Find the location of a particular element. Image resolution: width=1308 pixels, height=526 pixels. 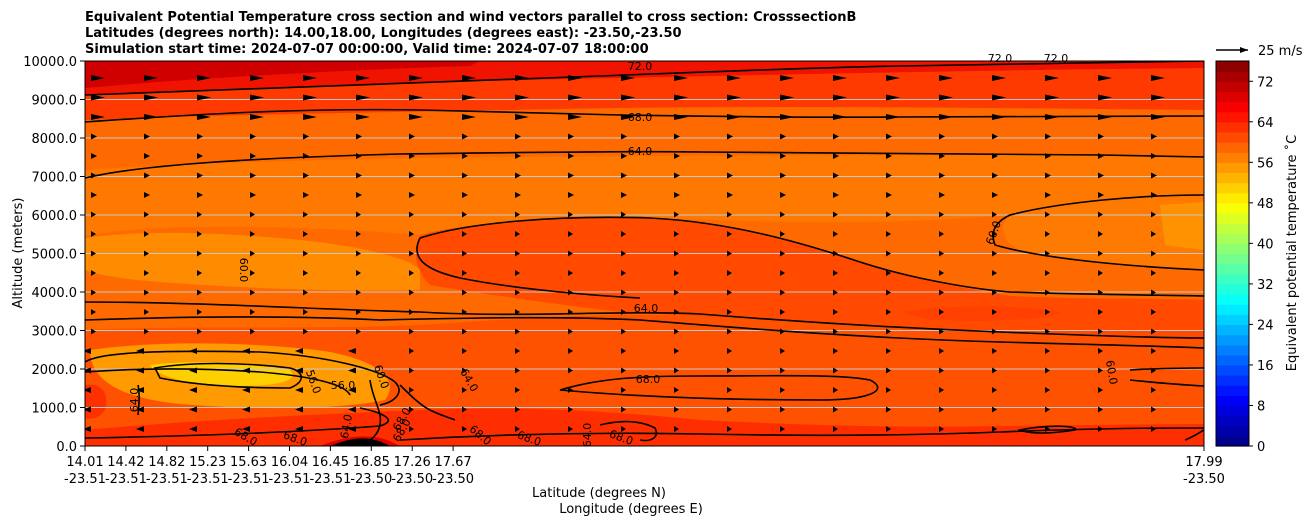

contour-label: 64.0 is located at coordinates (640, 151).